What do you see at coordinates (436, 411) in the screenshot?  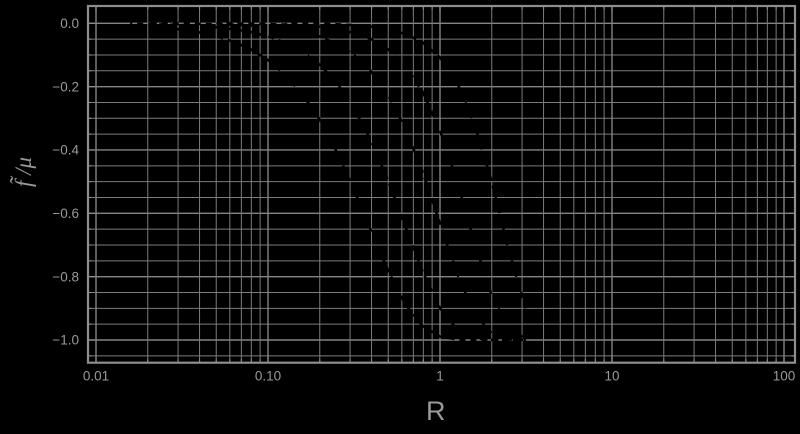 I see `x-axis-title: R` at bounding box center [436, 411].